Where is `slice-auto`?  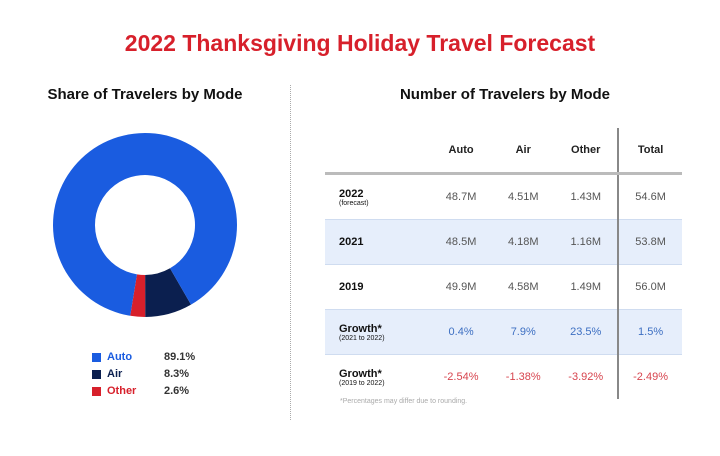
slice-auto is located at coordinates (145, 224).